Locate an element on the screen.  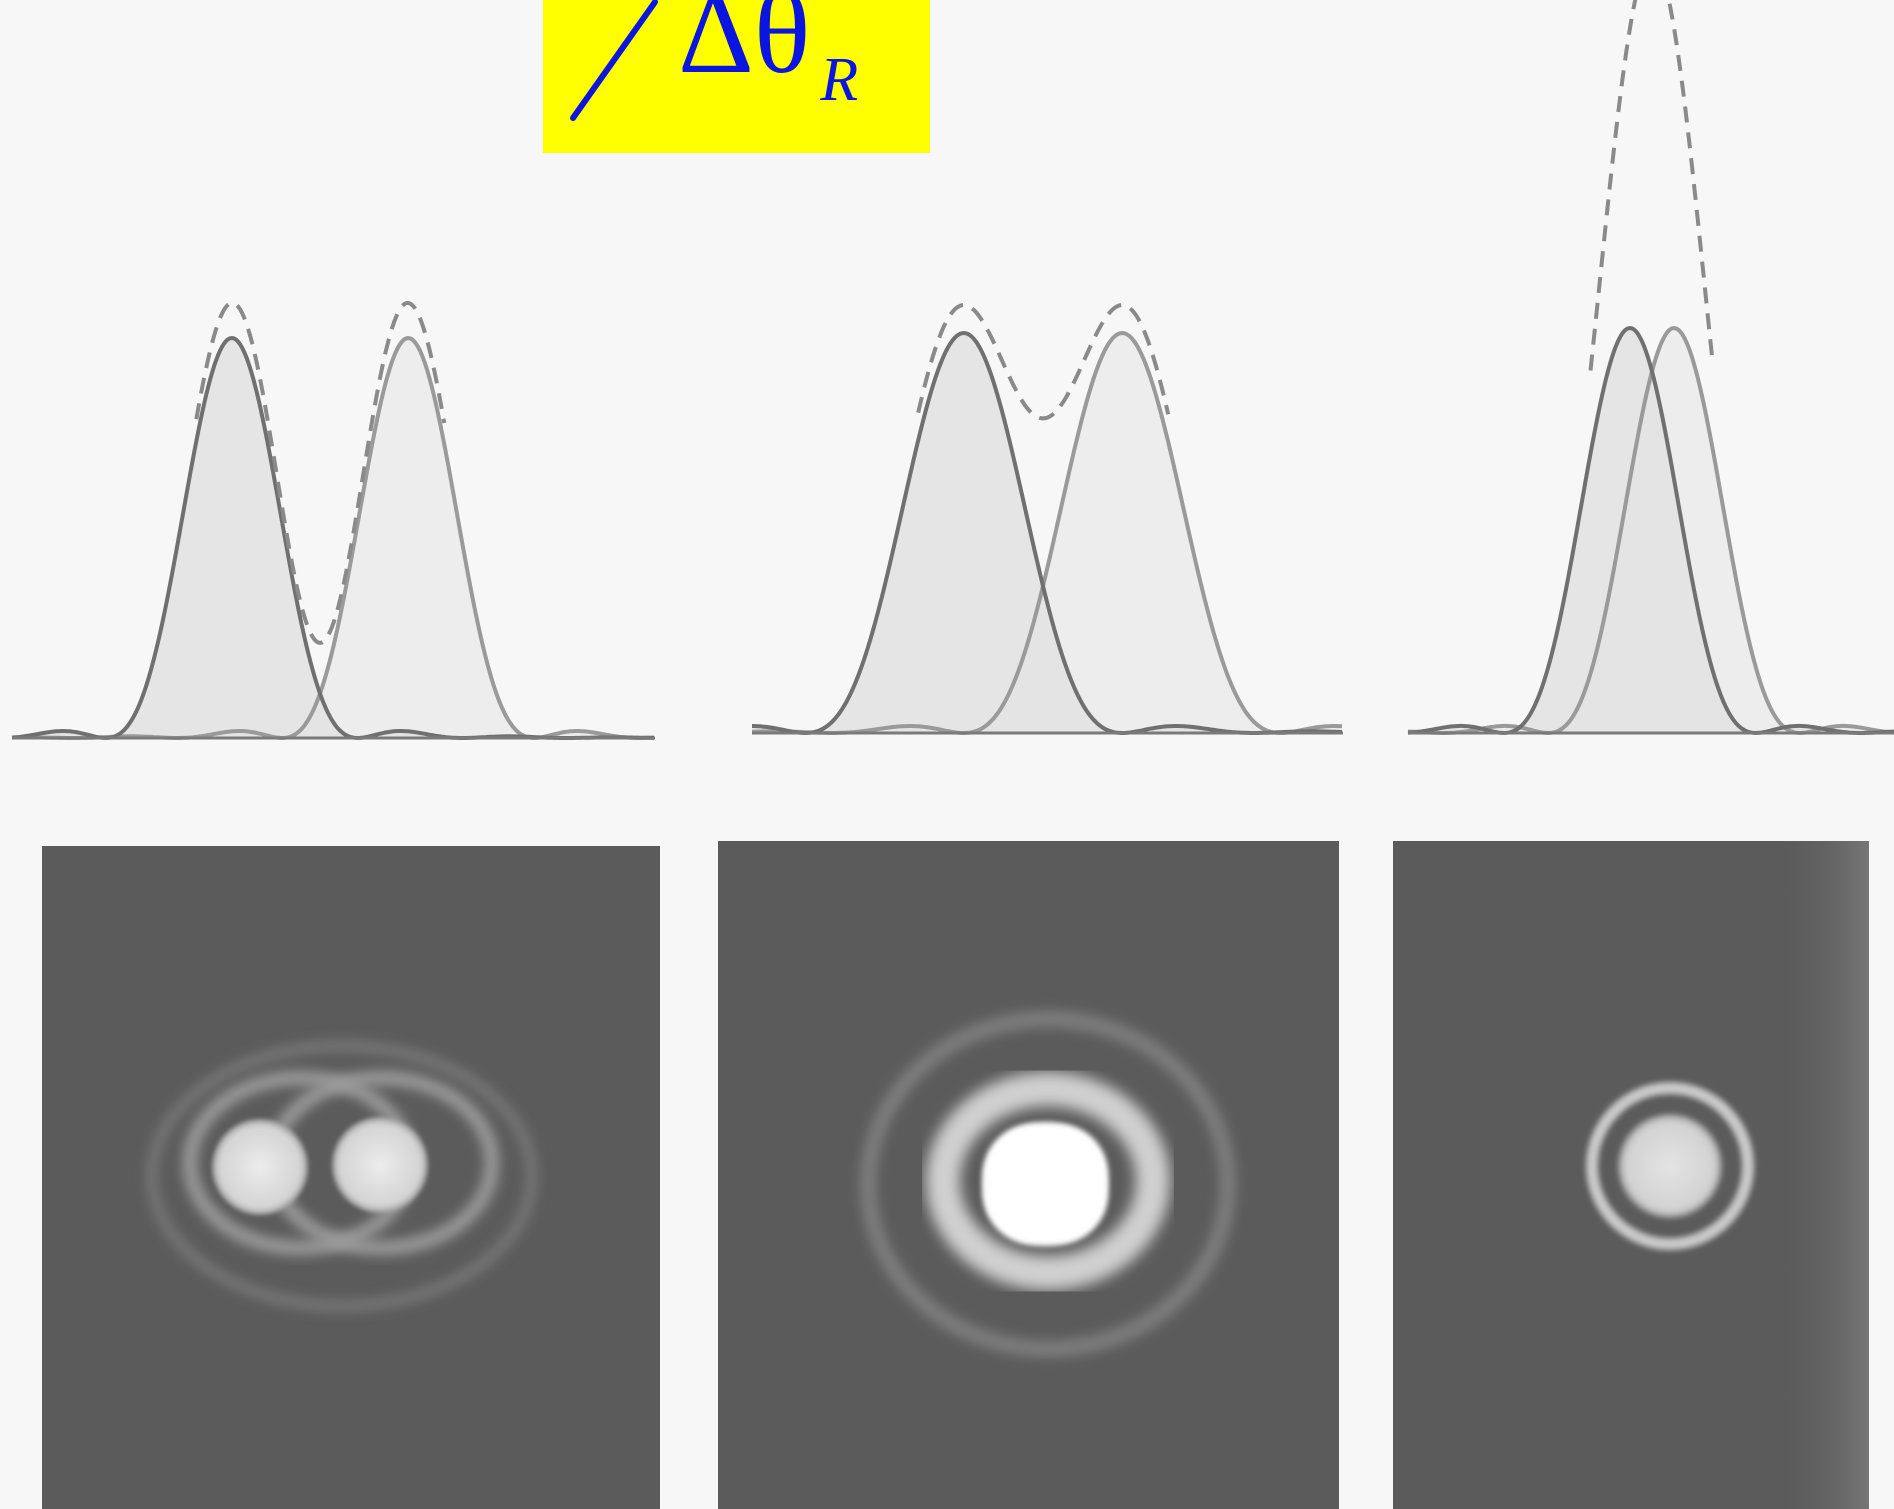
first-ring is located at coordinates (1670, 1166).